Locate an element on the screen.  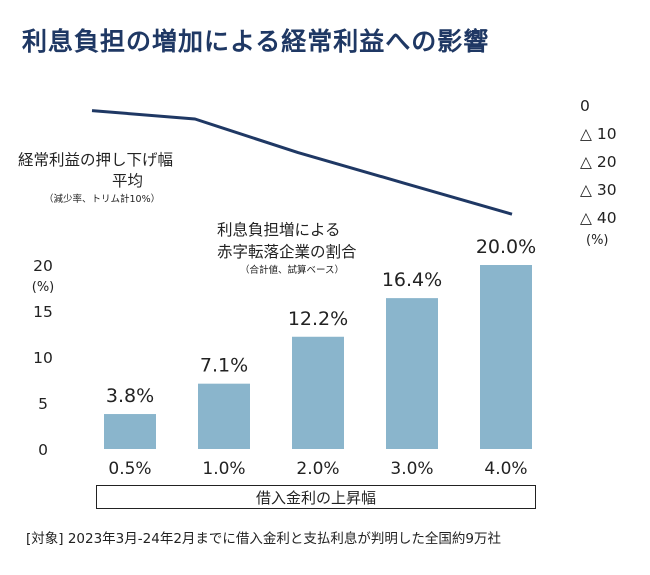
line-series-label-2: 平均 is located at coordinates (128, 181).